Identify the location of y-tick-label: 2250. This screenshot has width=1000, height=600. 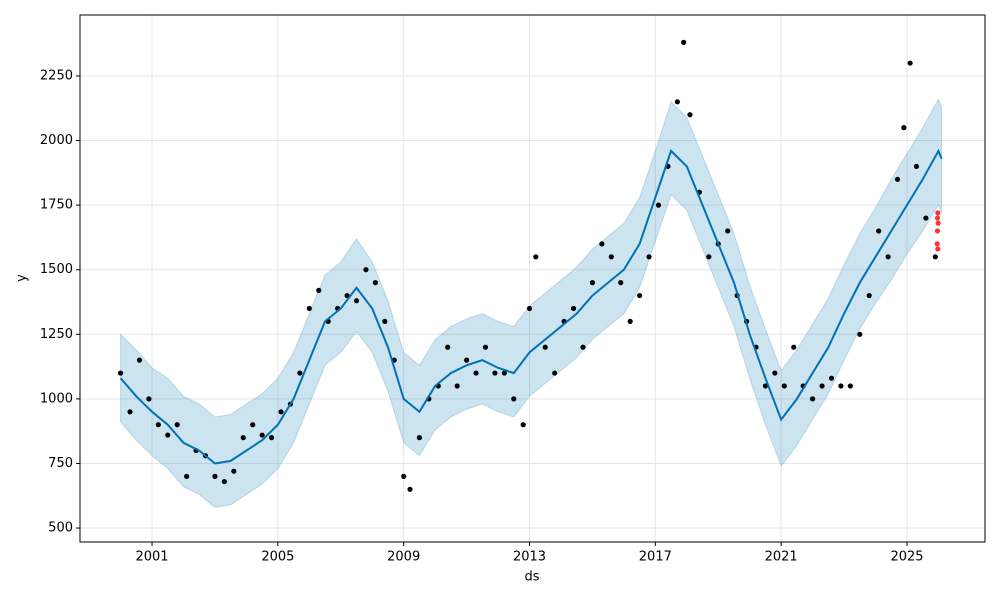
(56, 75).